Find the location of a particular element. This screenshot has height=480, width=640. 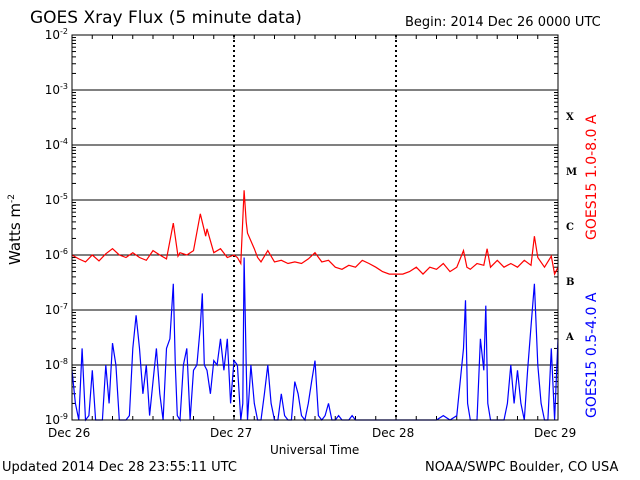

y-axis-label: Watts m-2 is located at coordinates (15, 229).